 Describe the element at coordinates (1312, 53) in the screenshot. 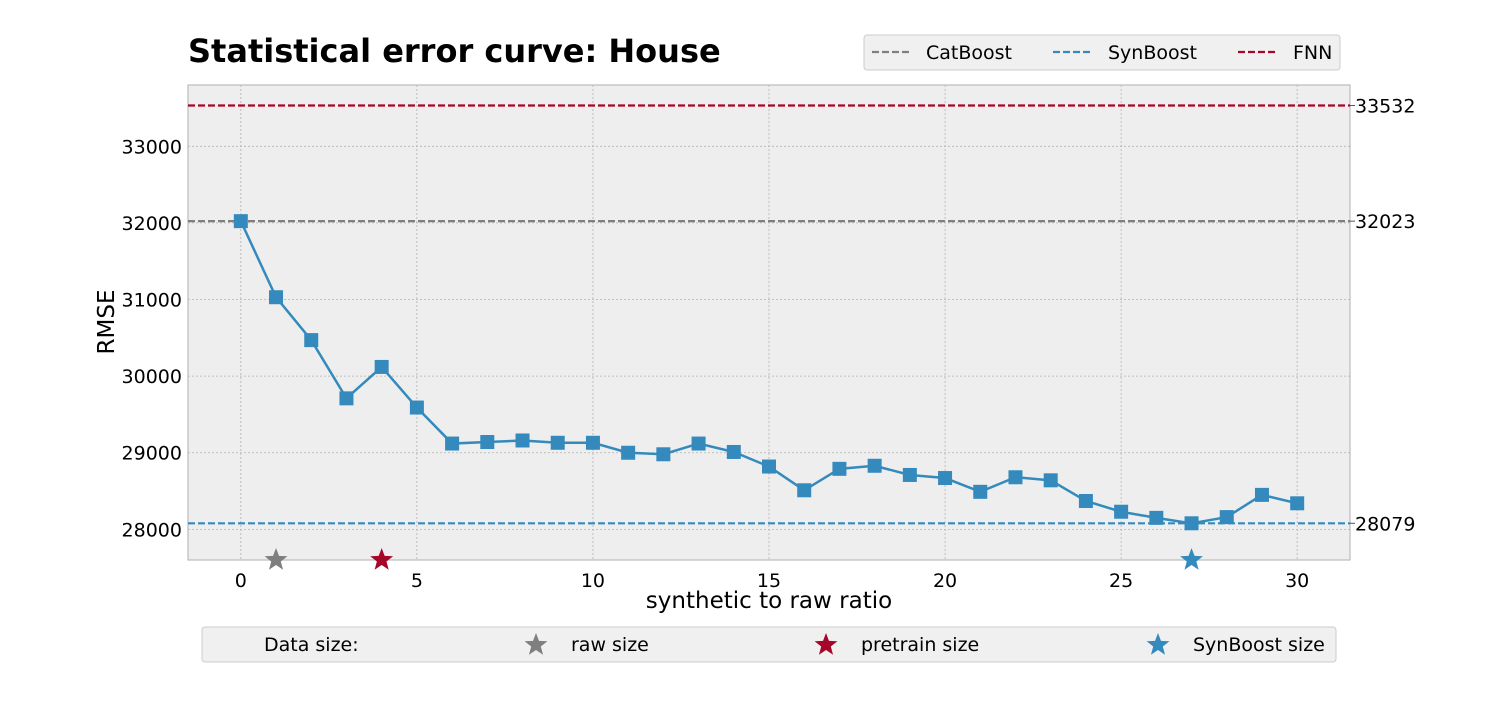

I see `legend-label-fnn: FNN` at that location.